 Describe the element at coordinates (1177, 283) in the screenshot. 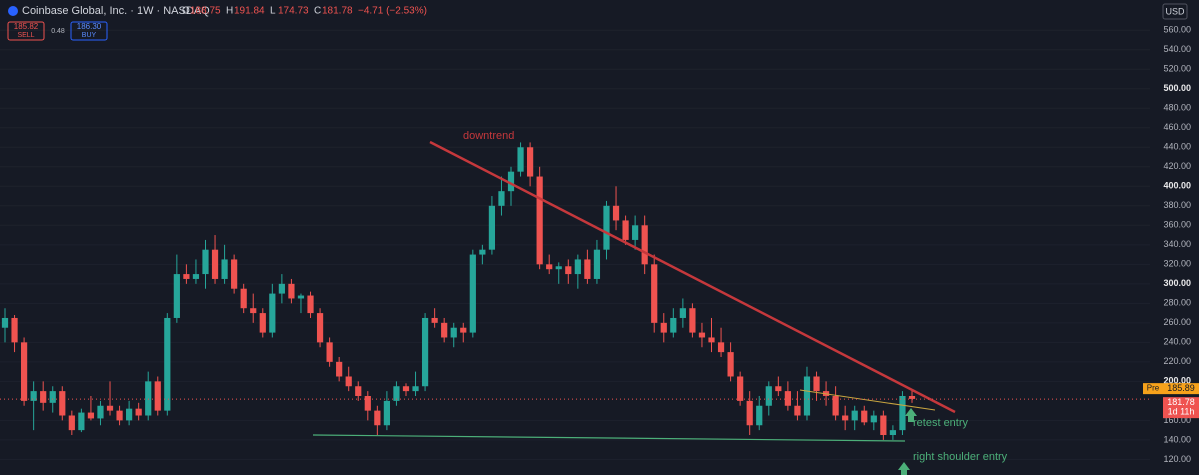

I see `y-tick-label: 300.00` at that location.